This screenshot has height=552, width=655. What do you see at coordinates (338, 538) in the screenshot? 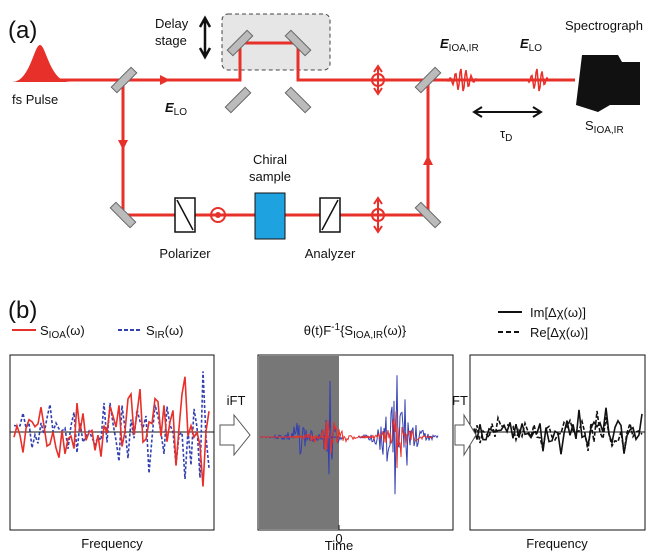
I see `zero-label: 0` at bounding box center [338, 538].